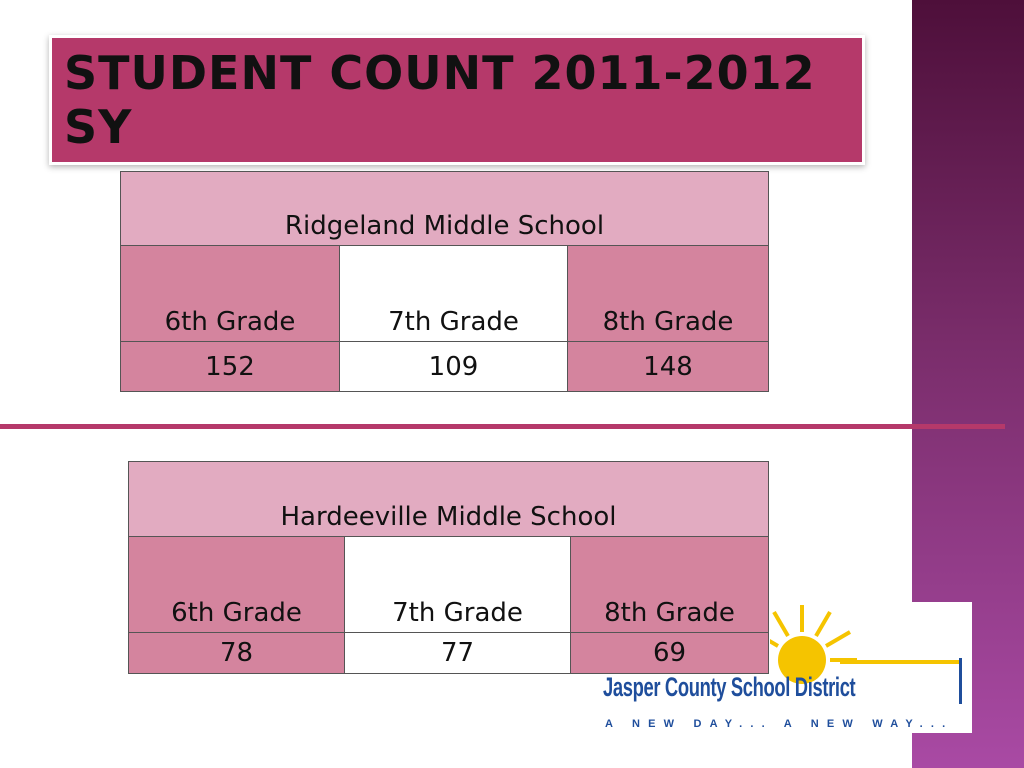 The image size is (1024, 768). I want to click on student-count: 109, so click(453, 366).